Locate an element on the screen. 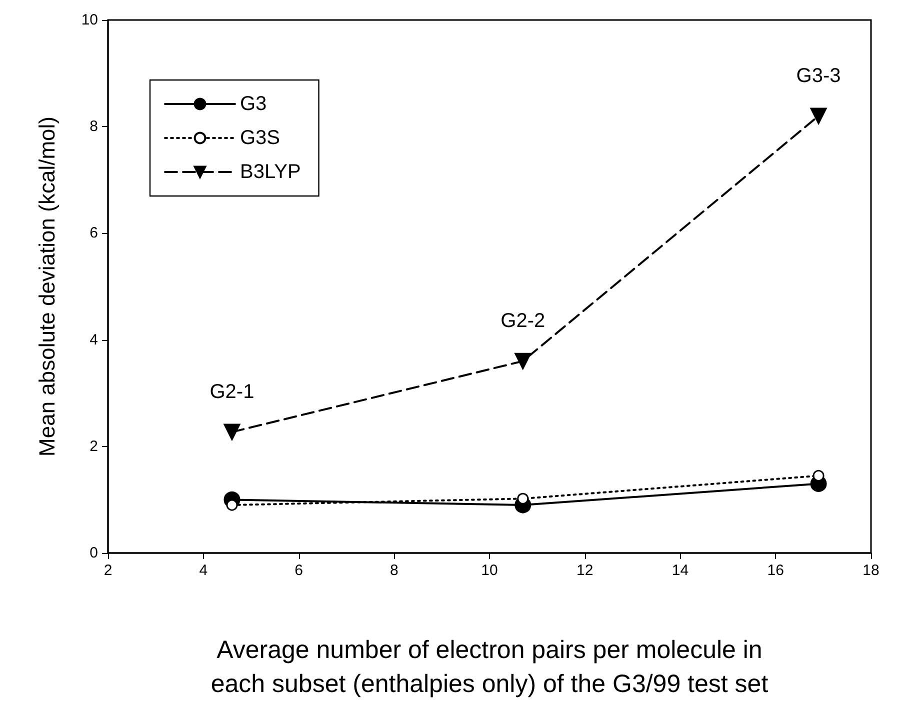 The image size is (902, 706). legend-label: G3S is located at coordinates (260, 138).